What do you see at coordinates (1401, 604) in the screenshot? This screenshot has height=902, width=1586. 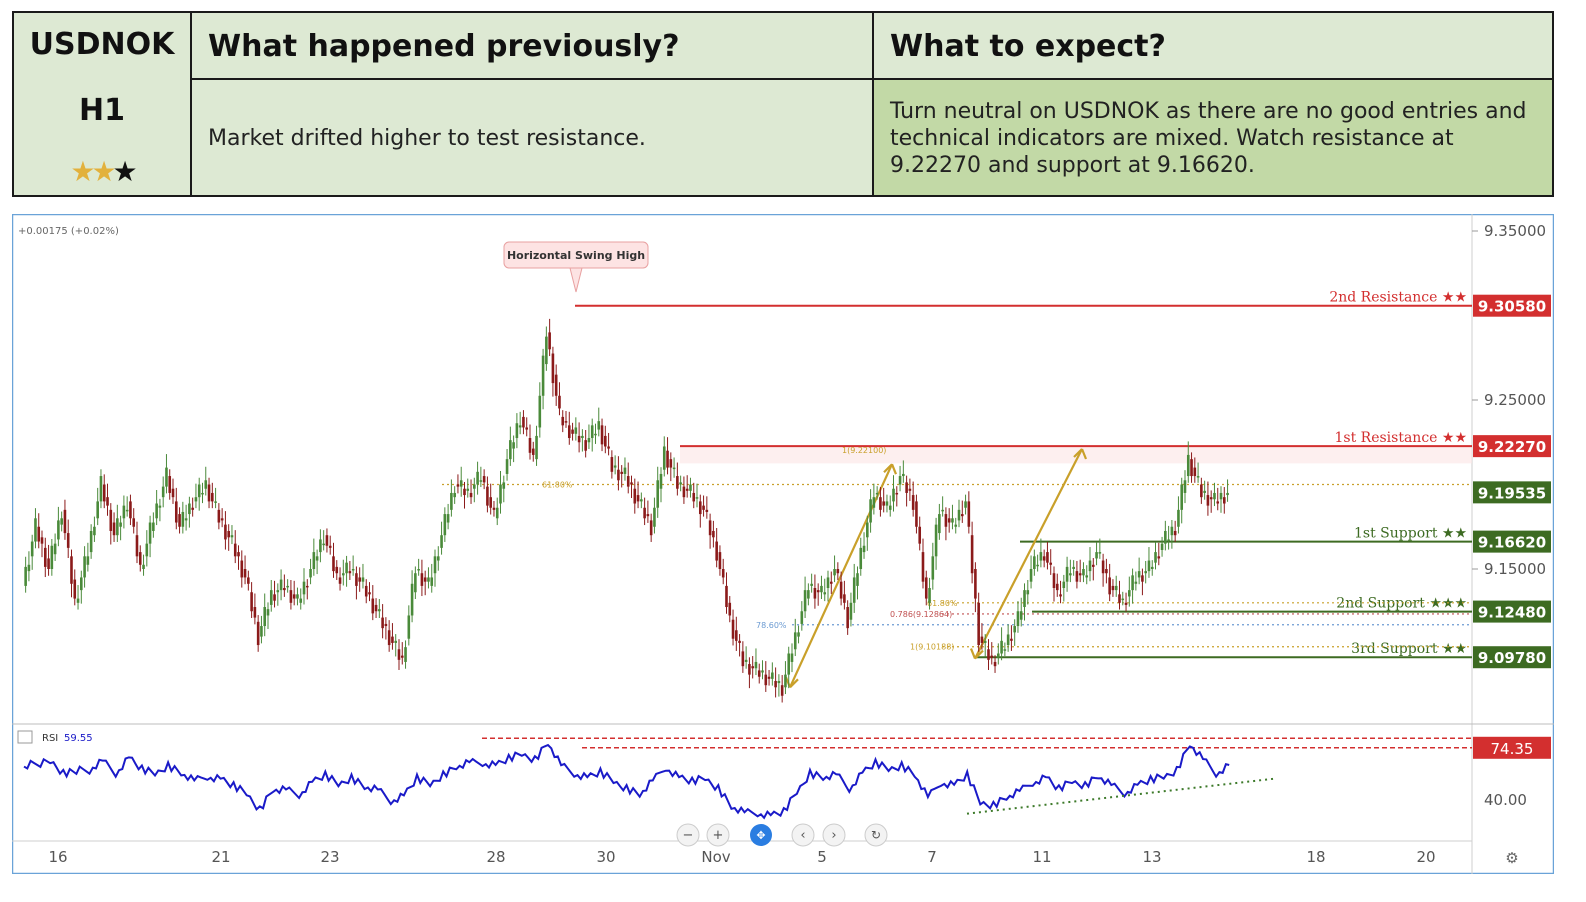 I see `level-label: 2nd Support ★★★` at bounding box center [1401, 604].